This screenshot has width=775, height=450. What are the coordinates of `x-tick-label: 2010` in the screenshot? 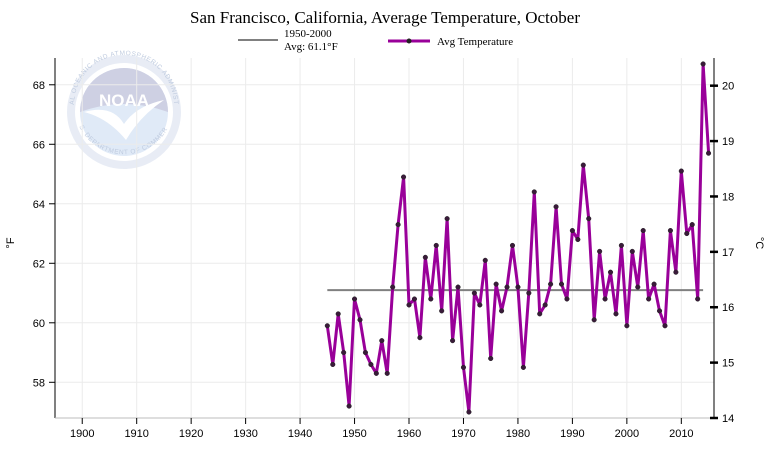 It's located at (681, 434).